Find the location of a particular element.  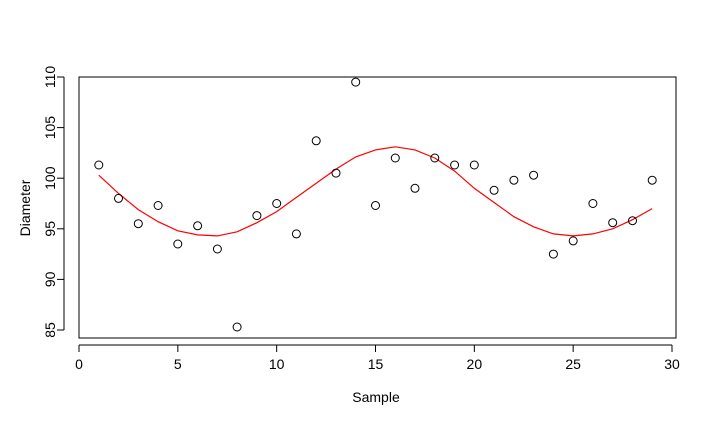

y-tick-label: 85 is located at coordinates (50, 330).